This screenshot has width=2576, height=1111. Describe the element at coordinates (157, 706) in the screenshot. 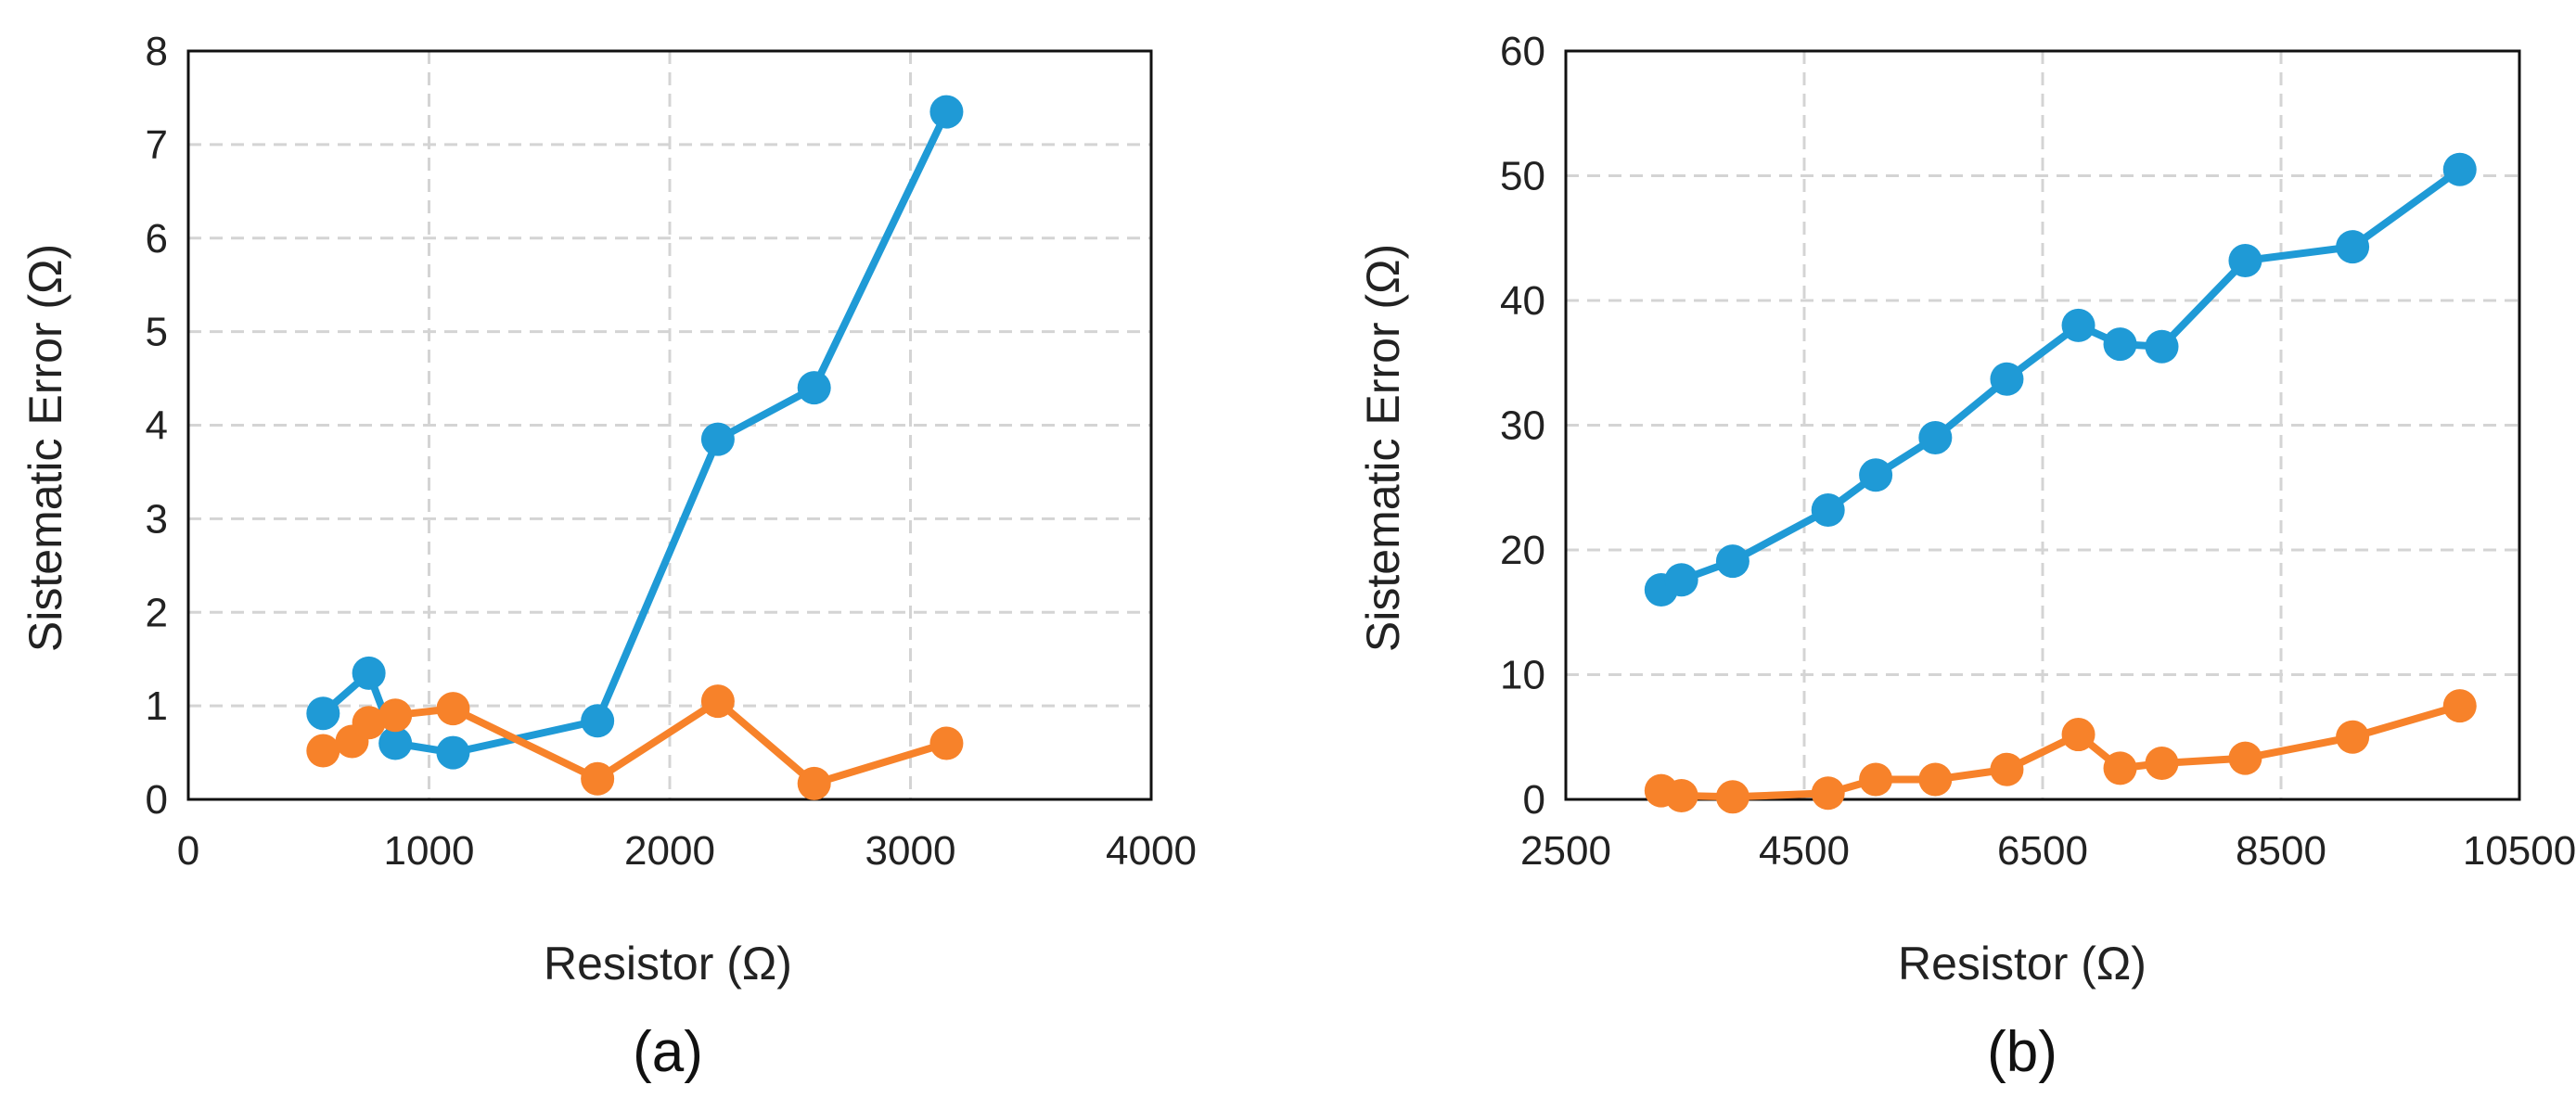

I see `y-tick-label: 1` at that location.